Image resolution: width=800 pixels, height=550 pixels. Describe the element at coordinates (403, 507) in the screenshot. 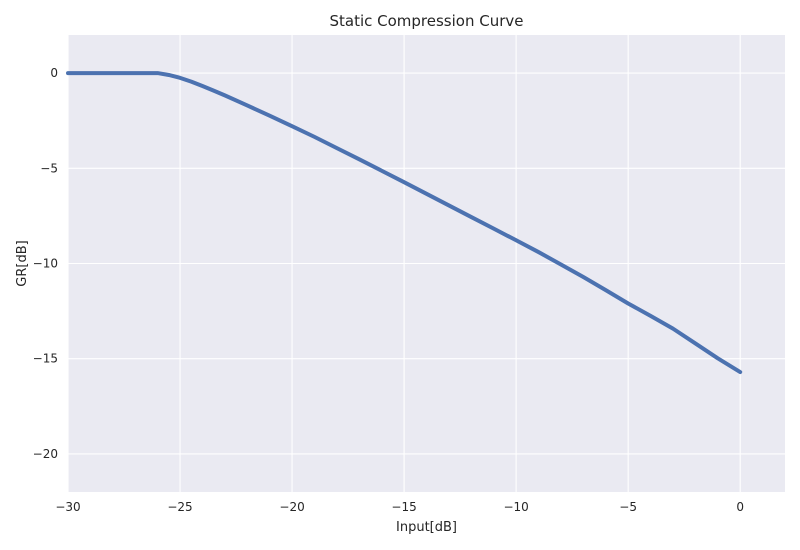

I see `x-tick-label: −15` at that location.